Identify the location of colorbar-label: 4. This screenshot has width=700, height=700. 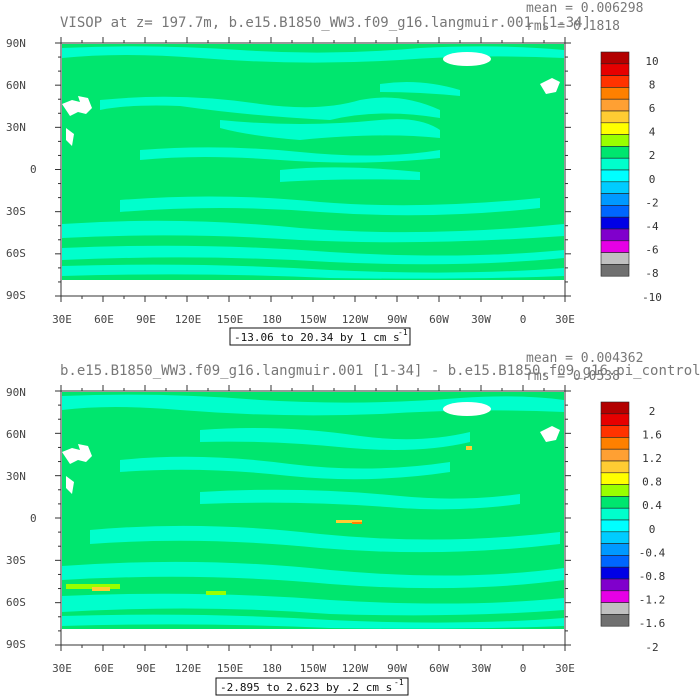
(652, 132).